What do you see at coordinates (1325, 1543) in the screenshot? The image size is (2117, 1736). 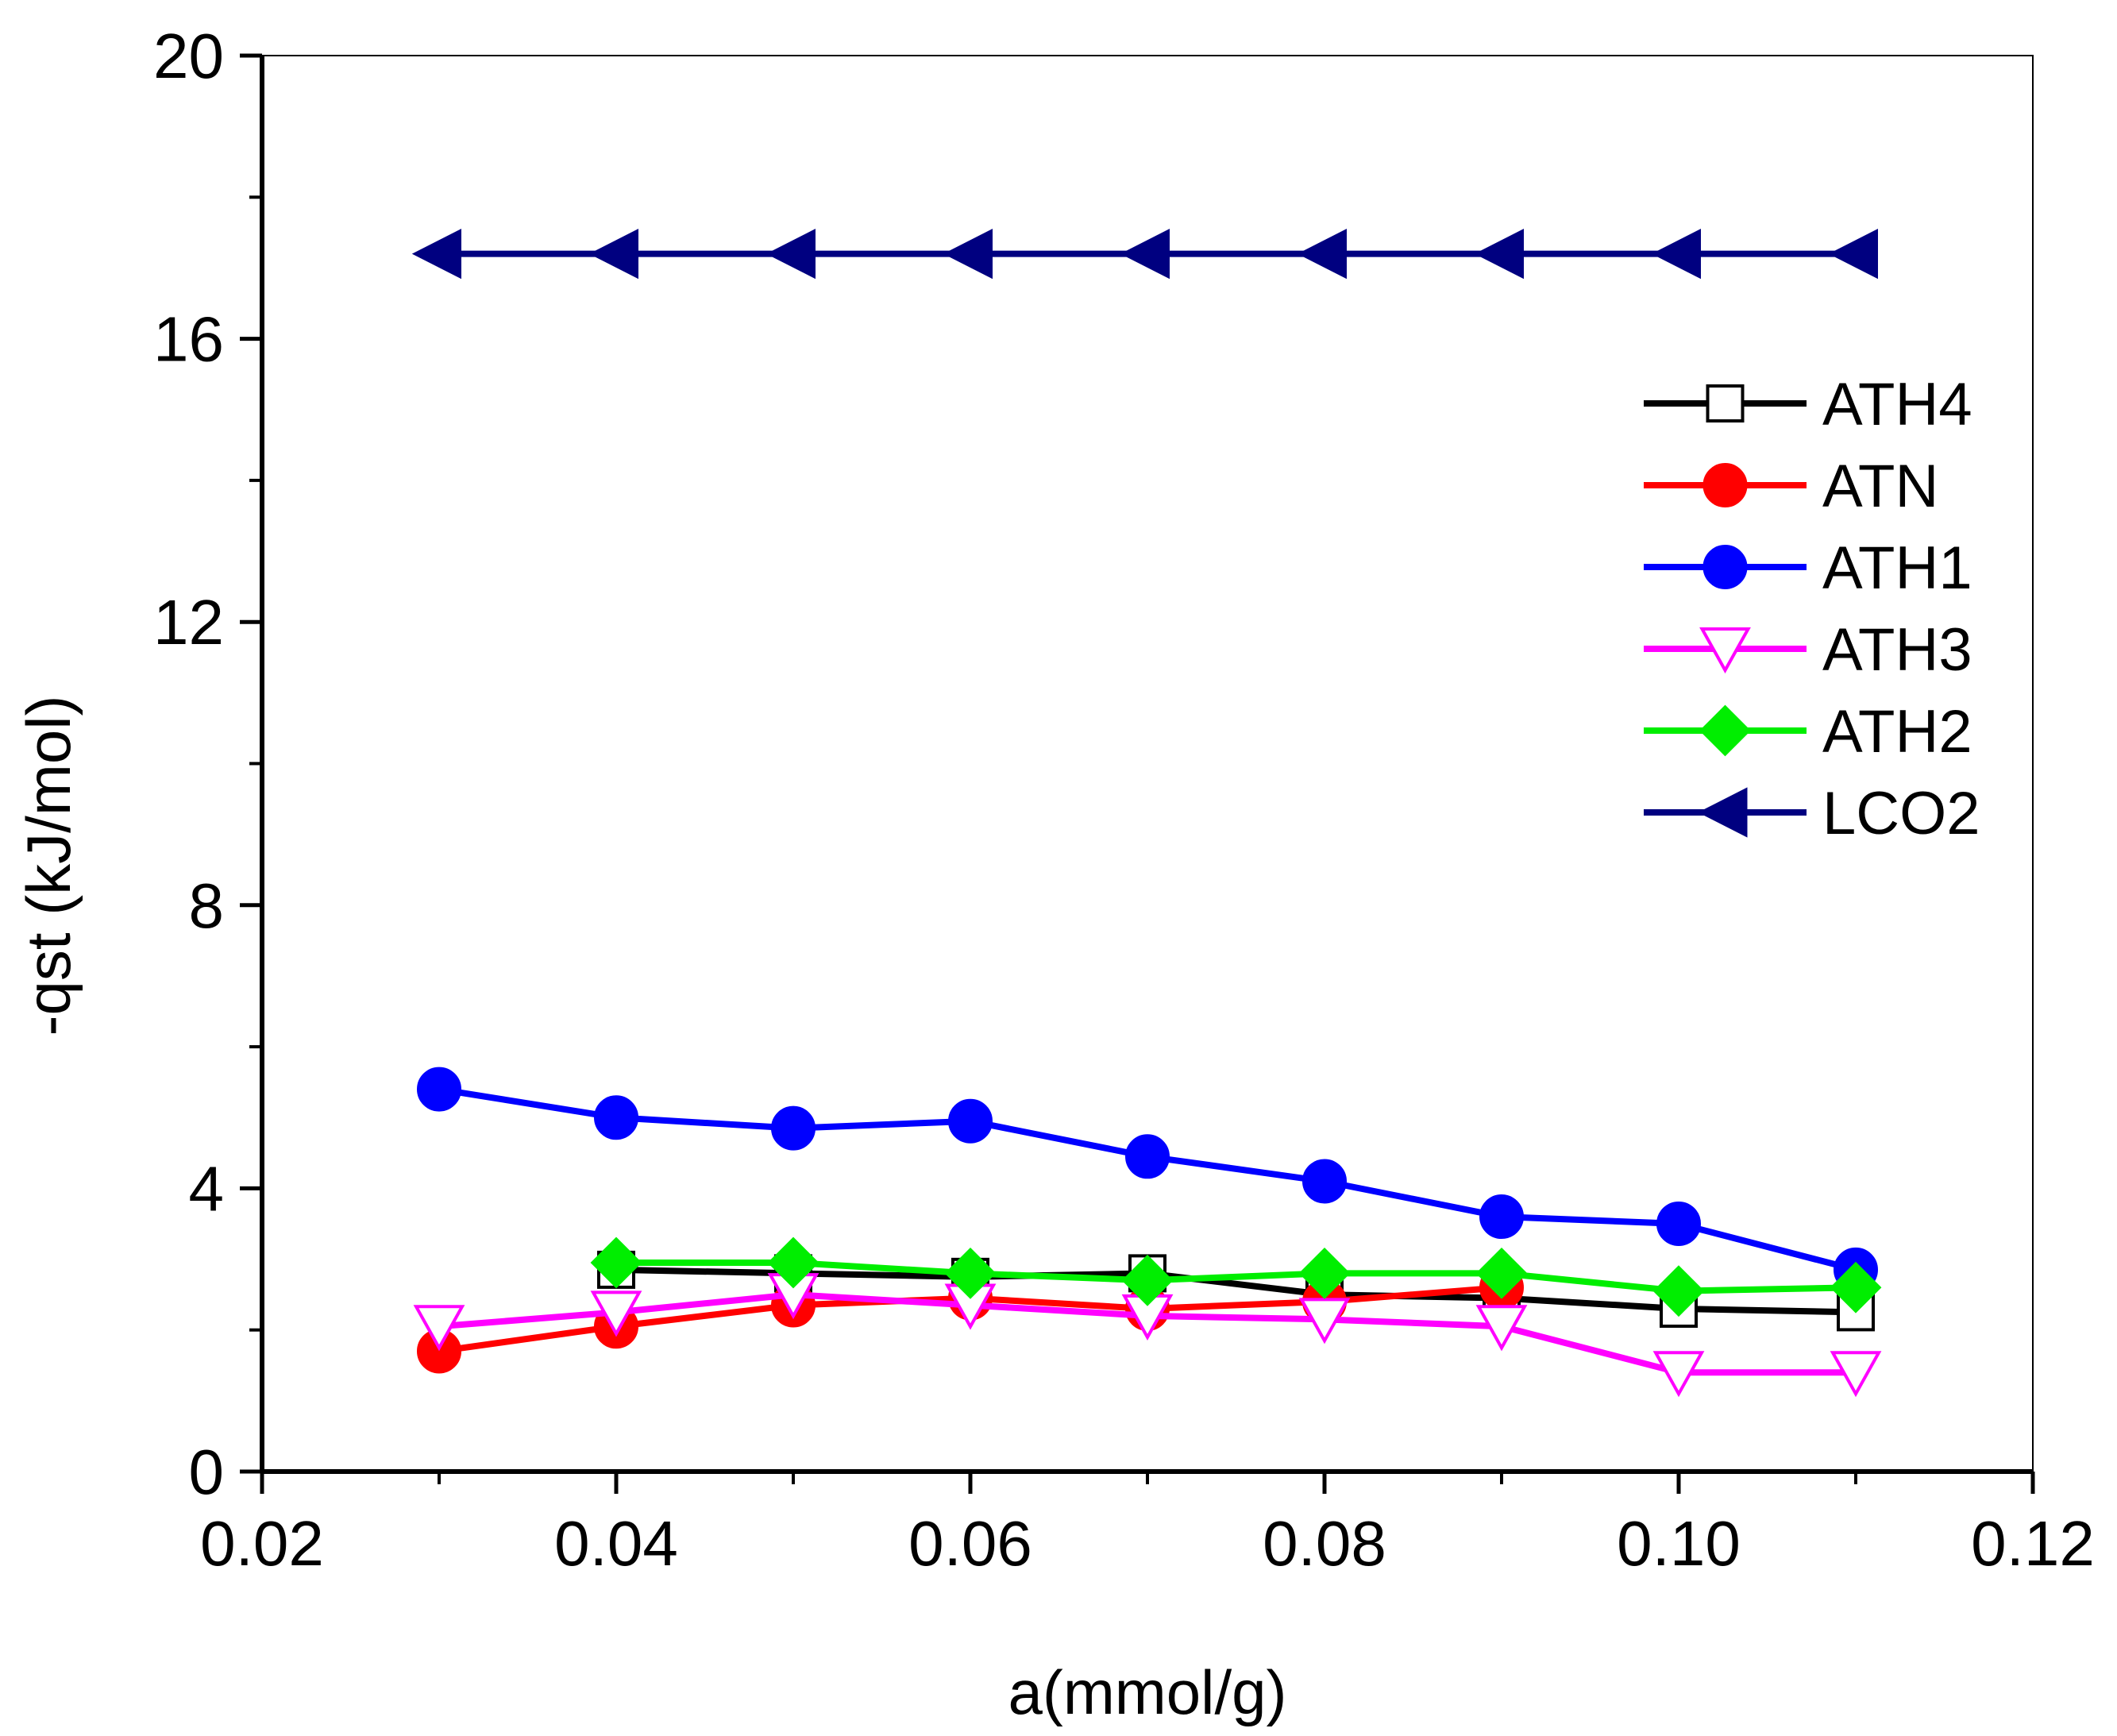 I see `x-tick-label: 0.08` at bounding box center [1325, 1543].